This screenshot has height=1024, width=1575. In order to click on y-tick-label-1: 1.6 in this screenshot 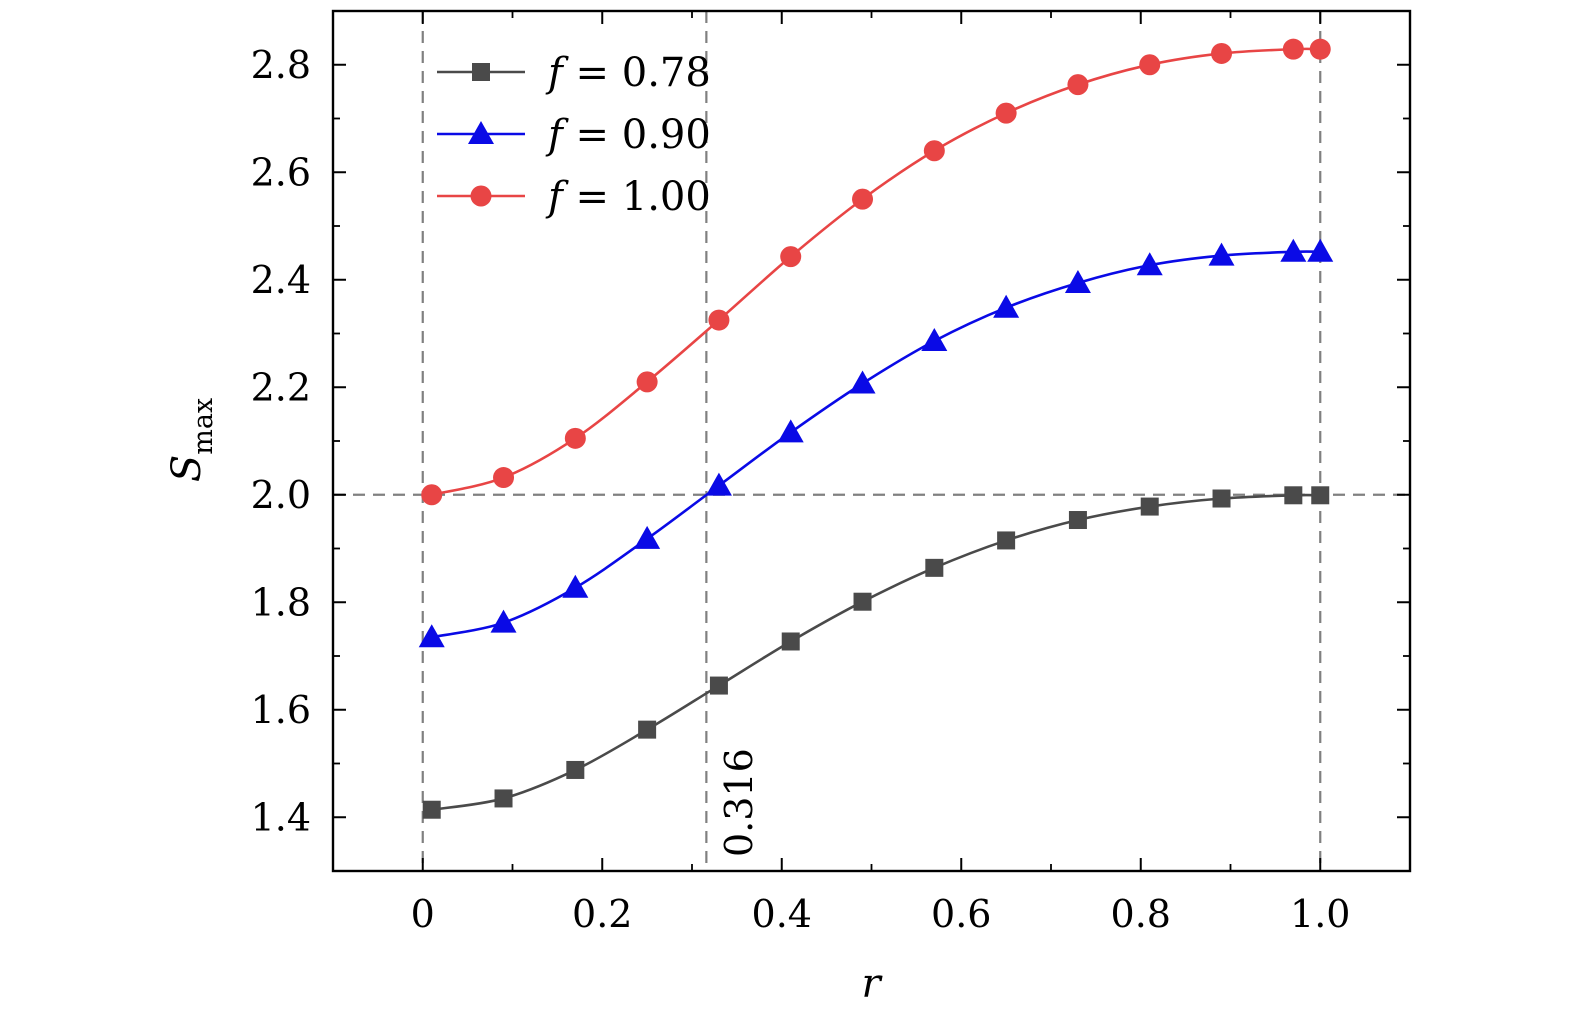, I will do `click(281, 710)`.